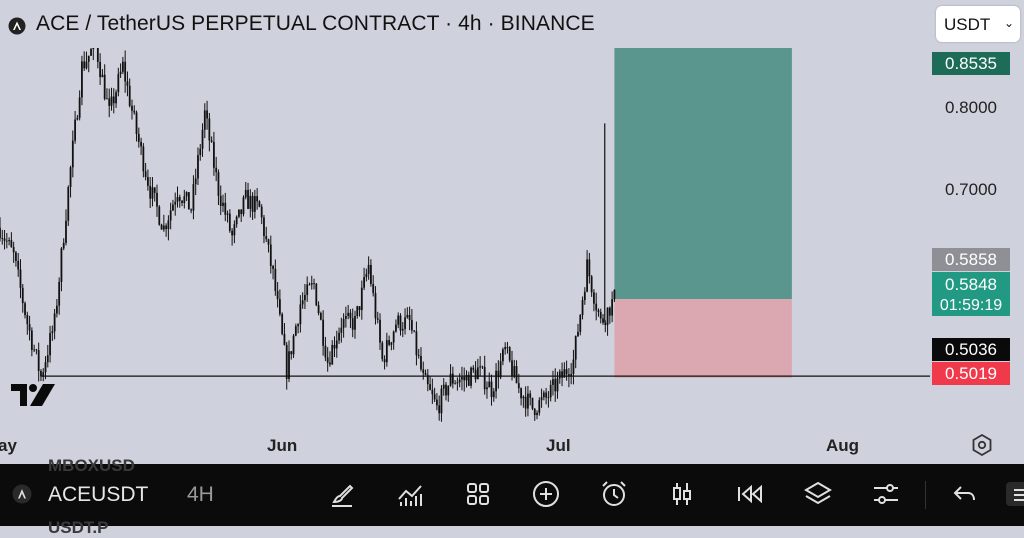 The width and height of the screenshot is (1024, 538). What do you see at coordinates (978, 24) in the screenshot?
I see `currency-select: USDT ⌄` at bounding box center [978, 24].